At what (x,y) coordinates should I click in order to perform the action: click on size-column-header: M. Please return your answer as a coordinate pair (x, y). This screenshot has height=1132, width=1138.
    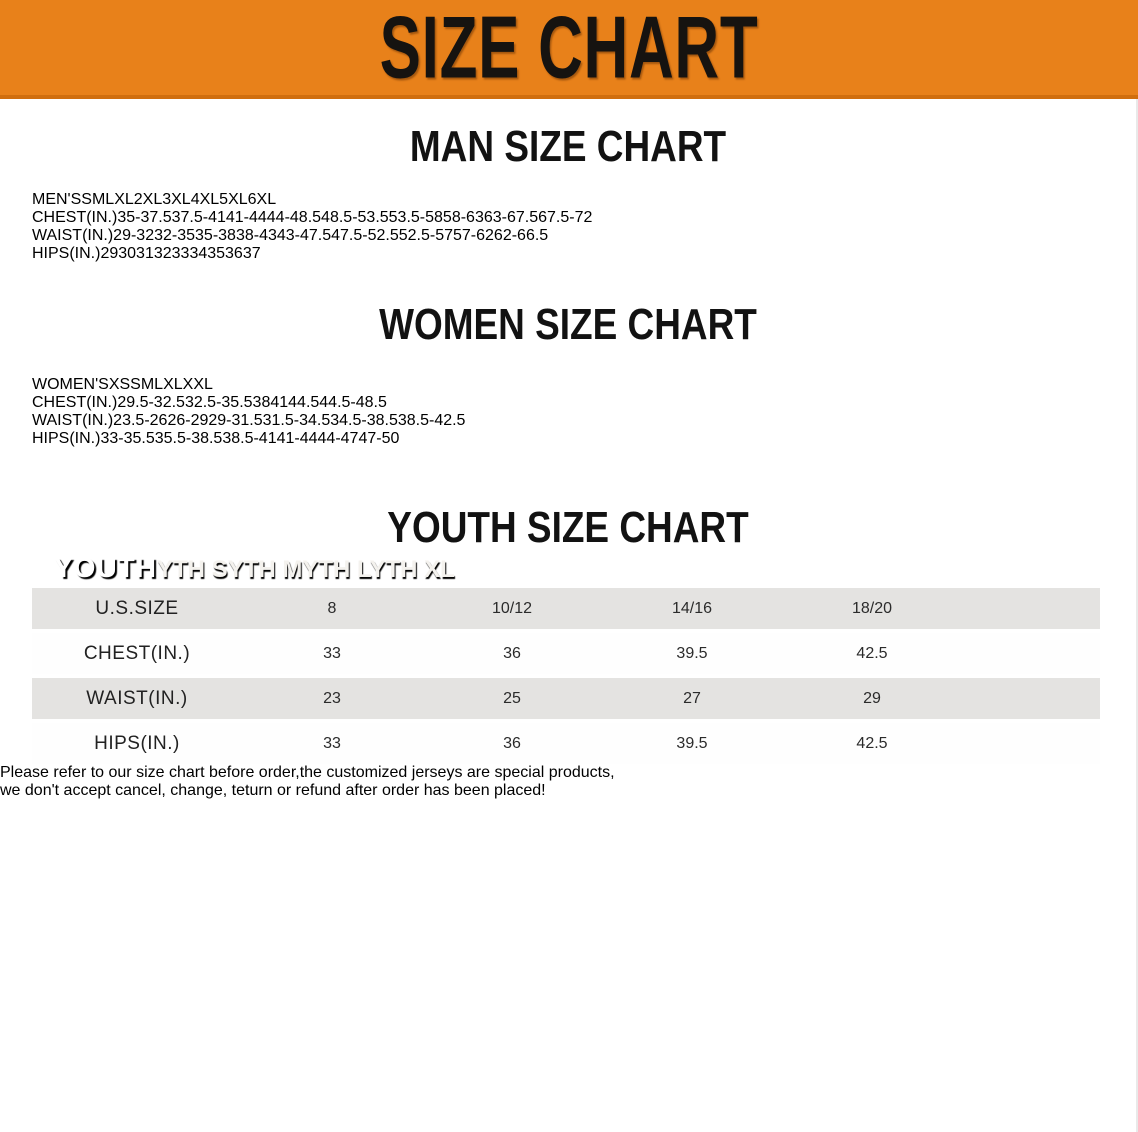
    Looking at the image, I should click on (98, 200).